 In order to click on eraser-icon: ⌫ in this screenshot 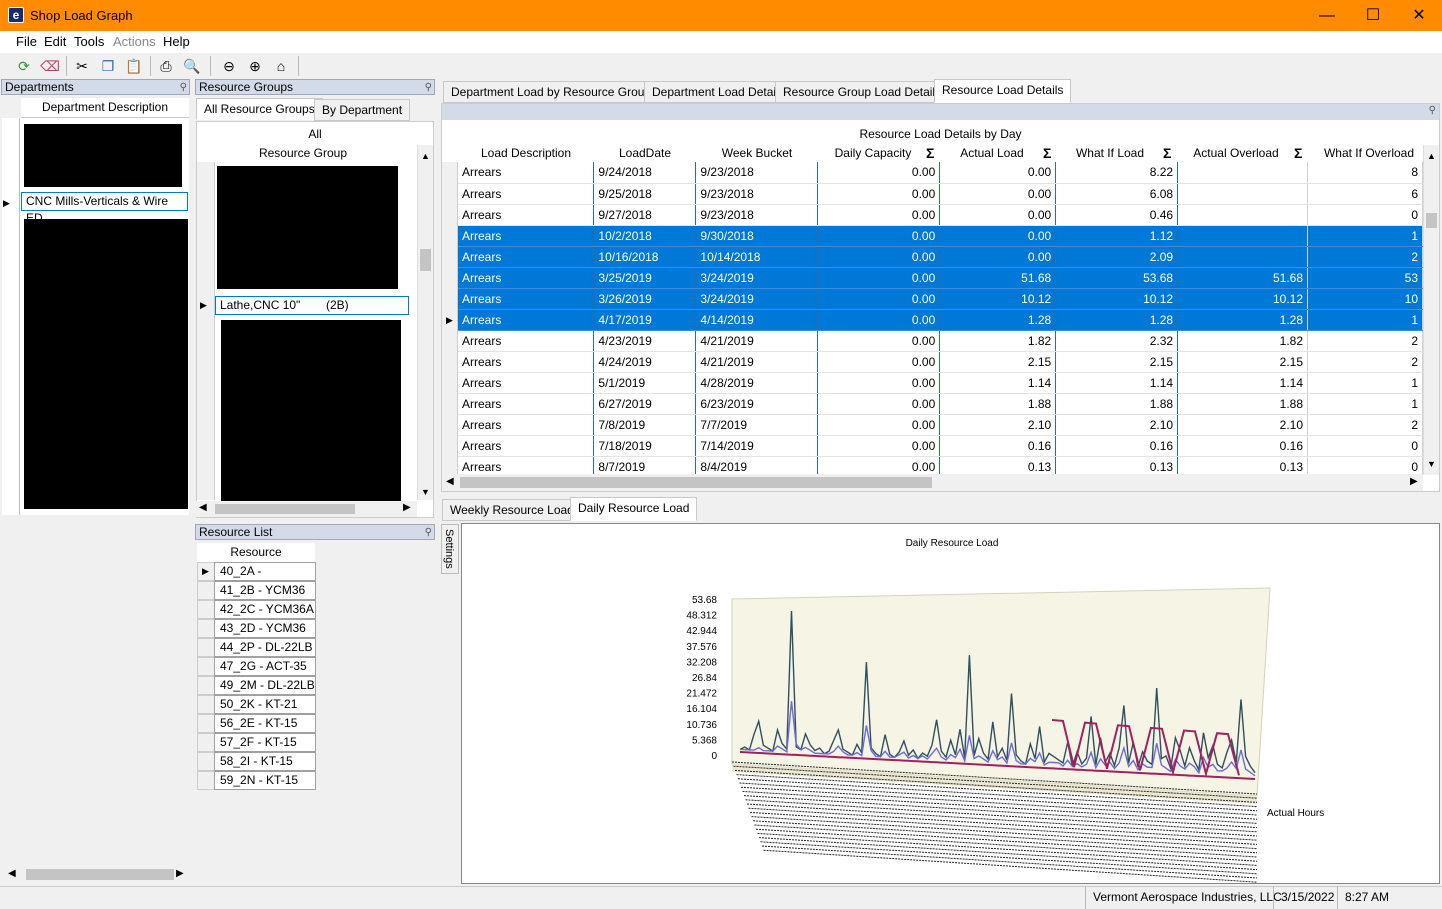, I will do `click(50, 66)`.